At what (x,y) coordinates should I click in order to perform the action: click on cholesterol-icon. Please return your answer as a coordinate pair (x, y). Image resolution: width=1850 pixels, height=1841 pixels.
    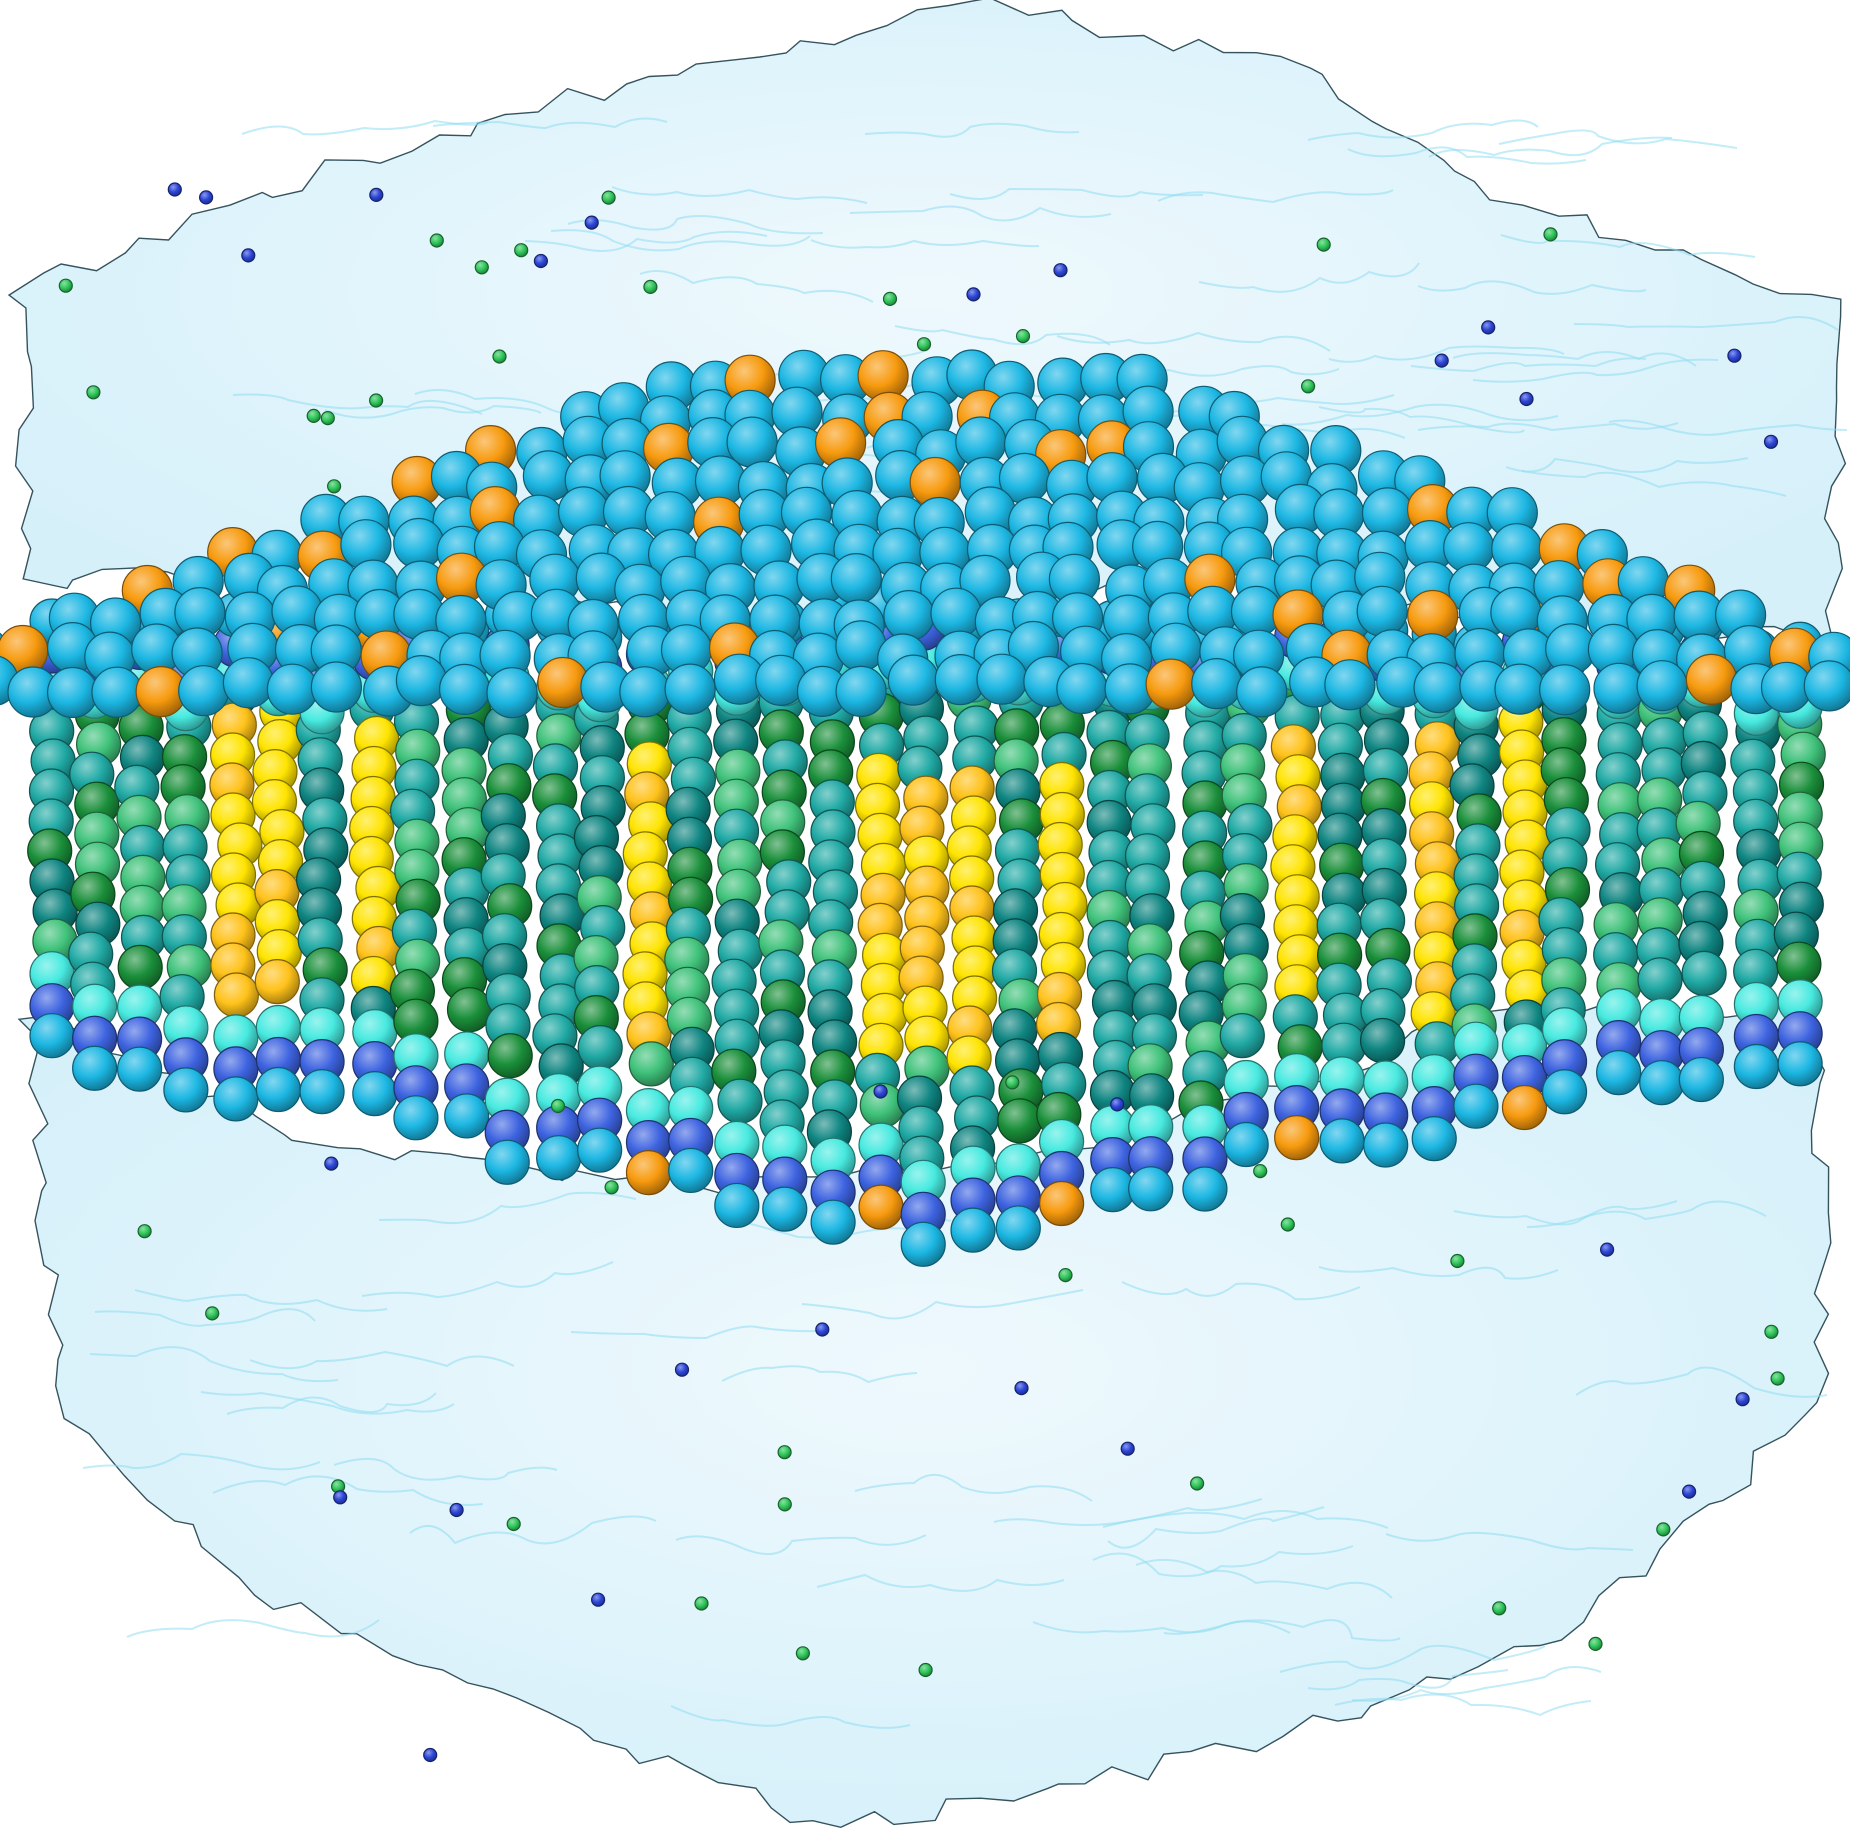
    Looking at the image, I should click on (236, 995).